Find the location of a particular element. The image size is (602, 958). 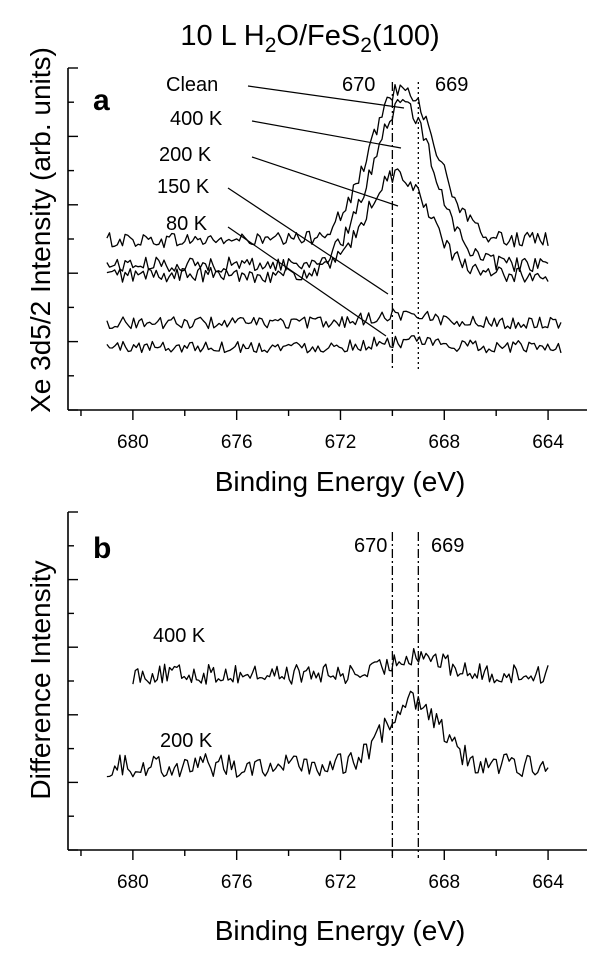

panel-b-series-label-200k: 200 K is located at coordinates (186, 741).